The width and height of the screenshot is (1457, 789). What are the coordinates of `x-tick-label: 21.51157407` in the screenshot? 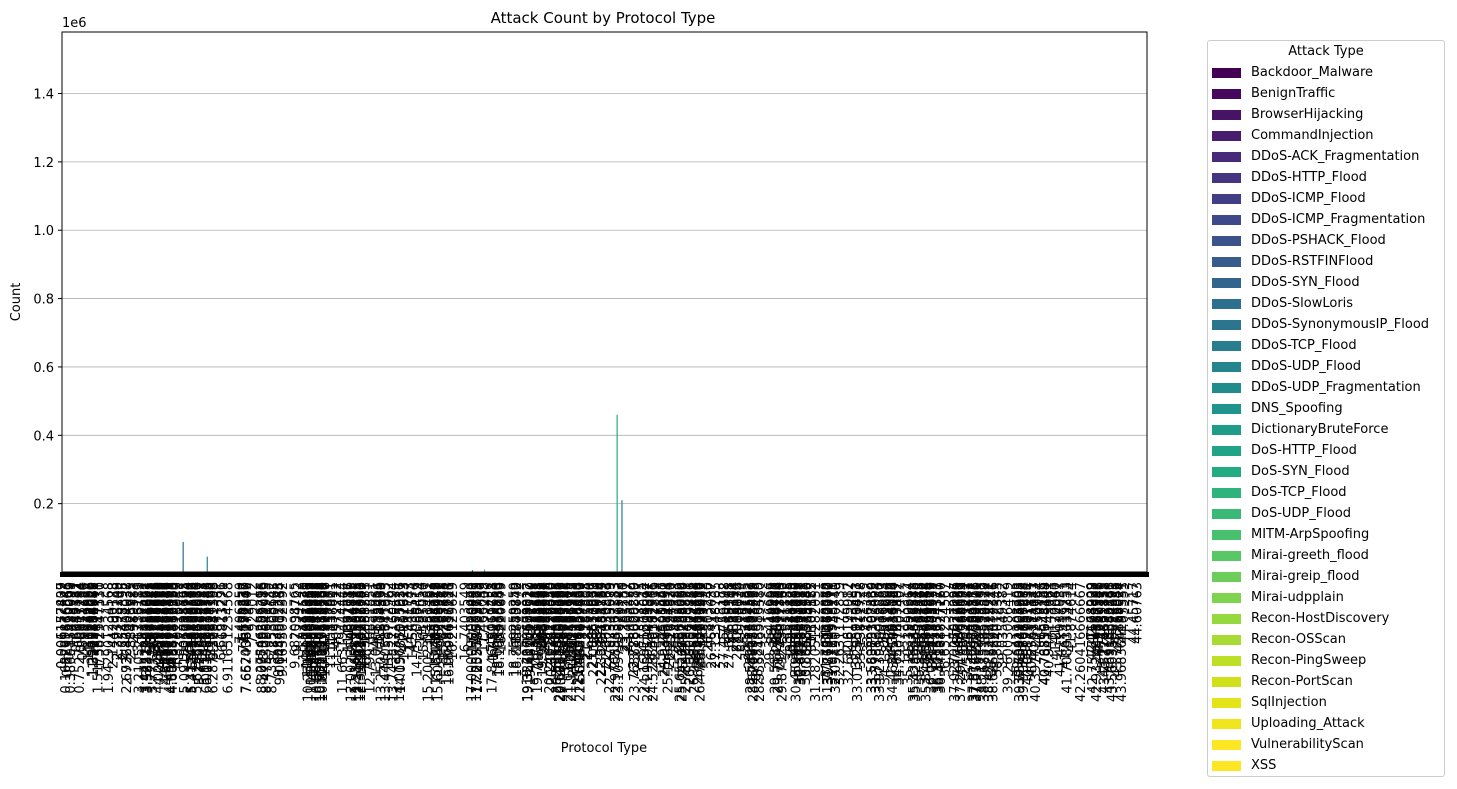 It's located at (581, 625).